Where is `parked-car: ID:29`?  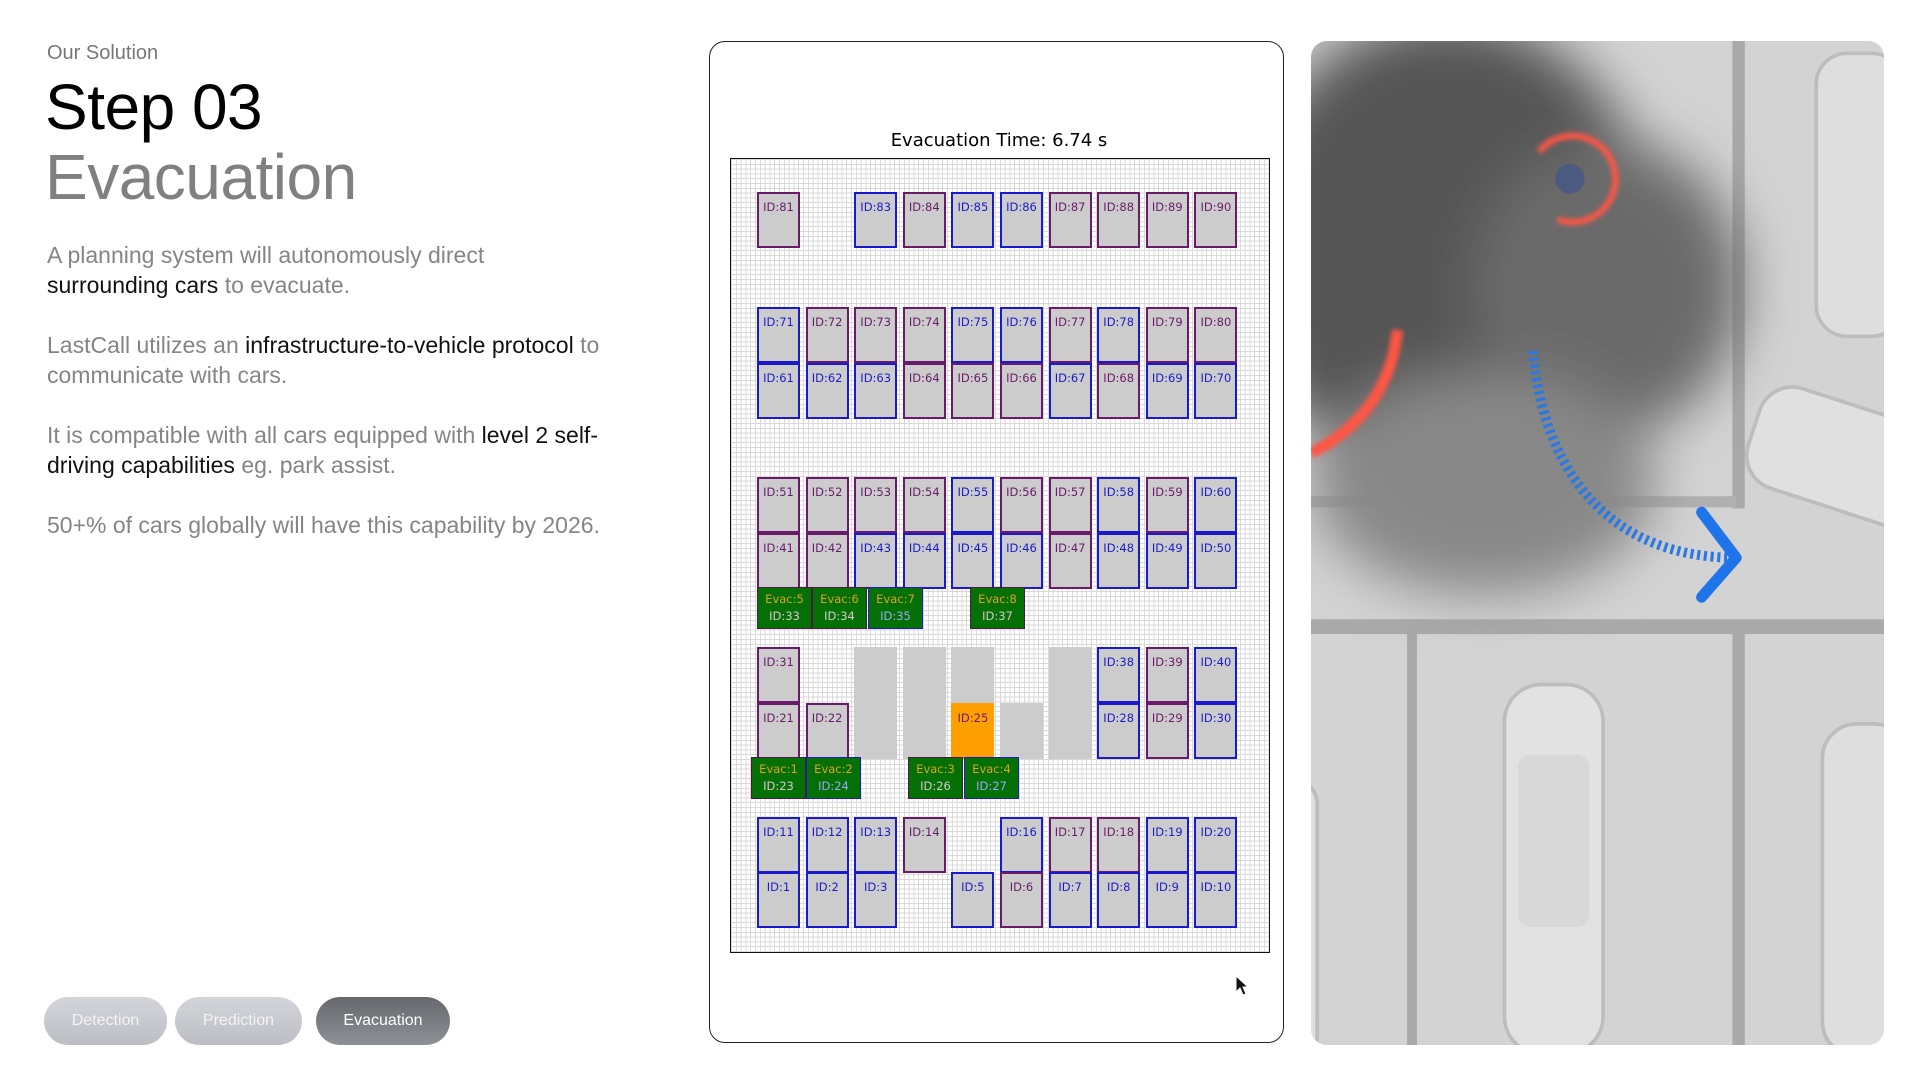
parked-car: ID:29 is located at coordinates (1167, 731).